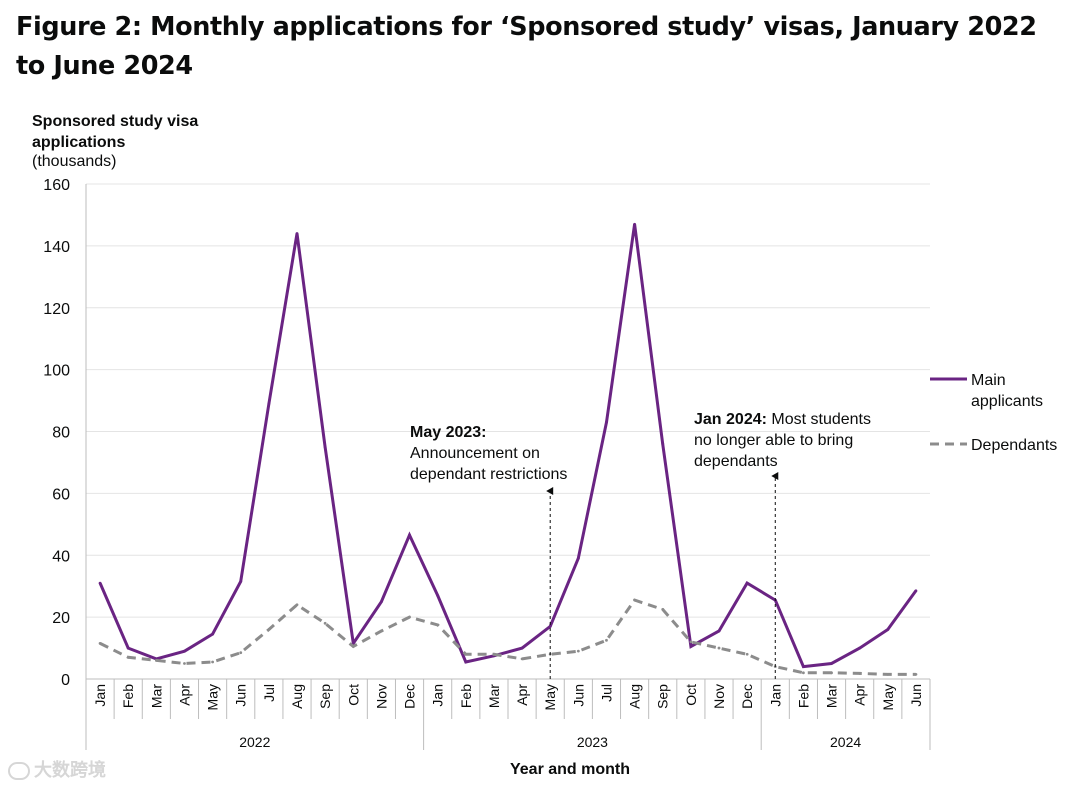 The height and width of the screenshot is (789, 1080). Describe the element at coordinates (19, 771) in the screenshot. I see `watermark-icon` at that location.